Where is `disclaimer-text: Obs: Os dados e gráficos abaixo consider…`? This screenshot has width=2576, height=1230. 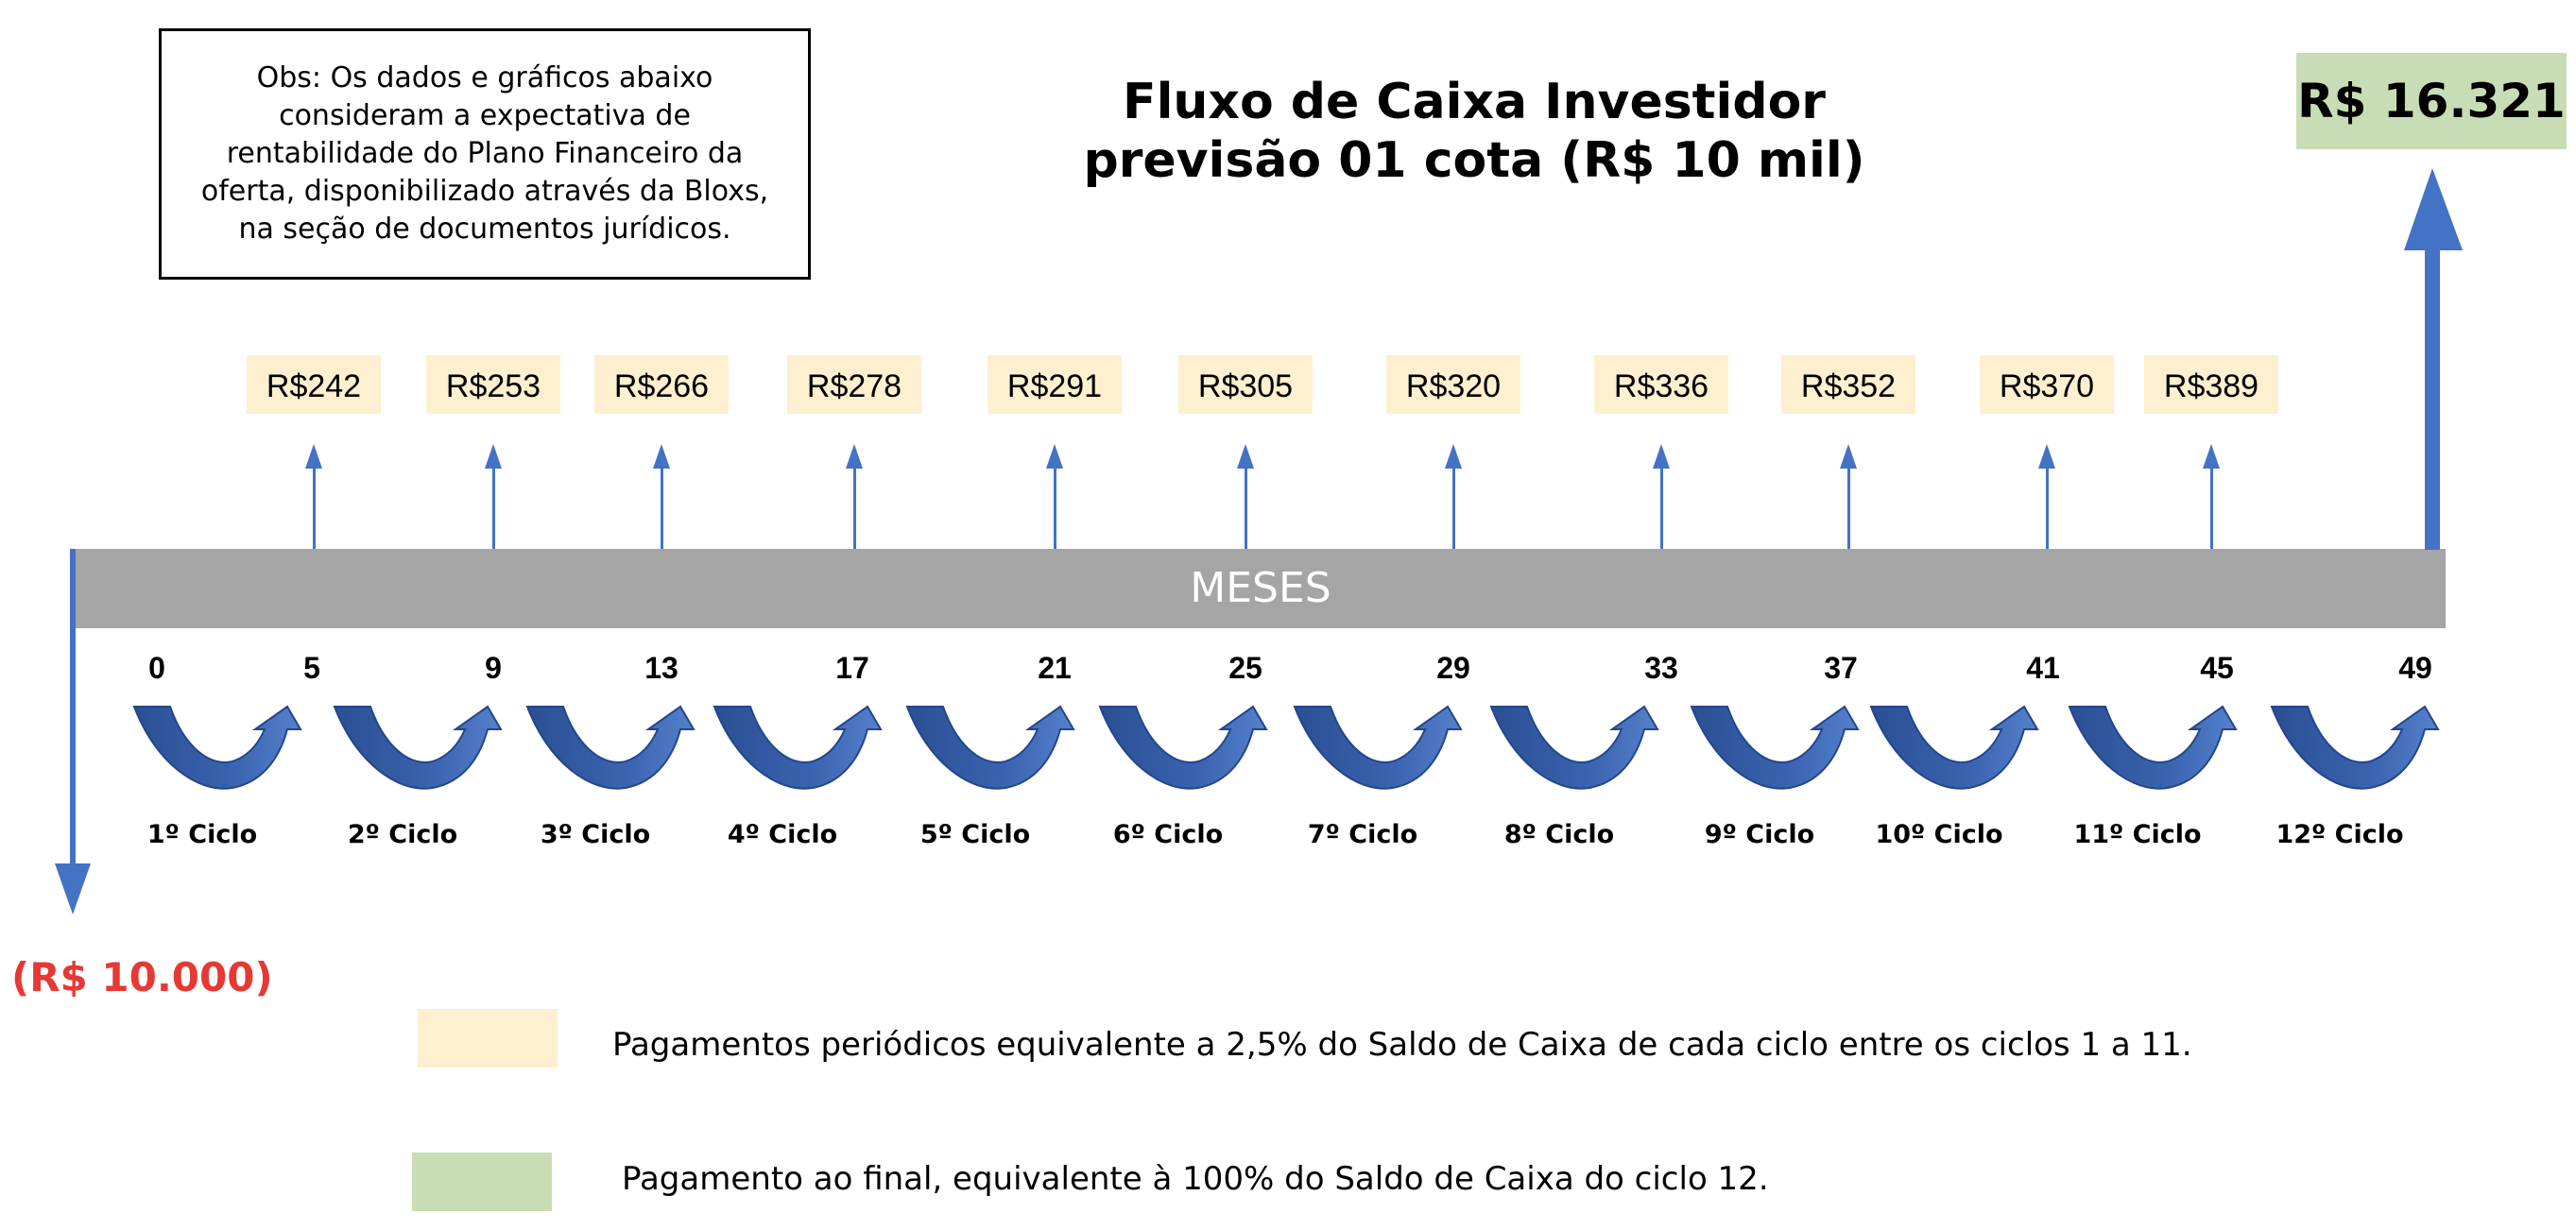
disclaimer-text: Obs: Os dados e gráficos abaixo consider… is located at coordinates (484, 154).